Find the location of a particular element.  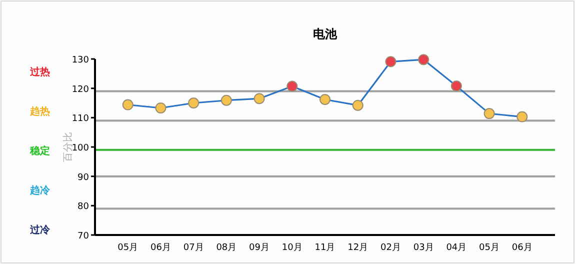

y-tick-label: 120 is located at coordinates (81, 89).